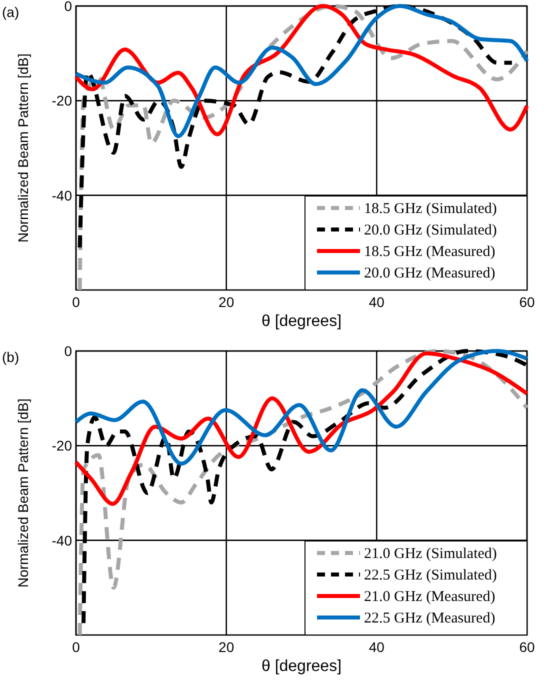 The image size is (548, 687). Describe the element at coordinates (430, 597) in the screenshot. I see `legend-label: 21.0 GHz (Measured)` at that location.